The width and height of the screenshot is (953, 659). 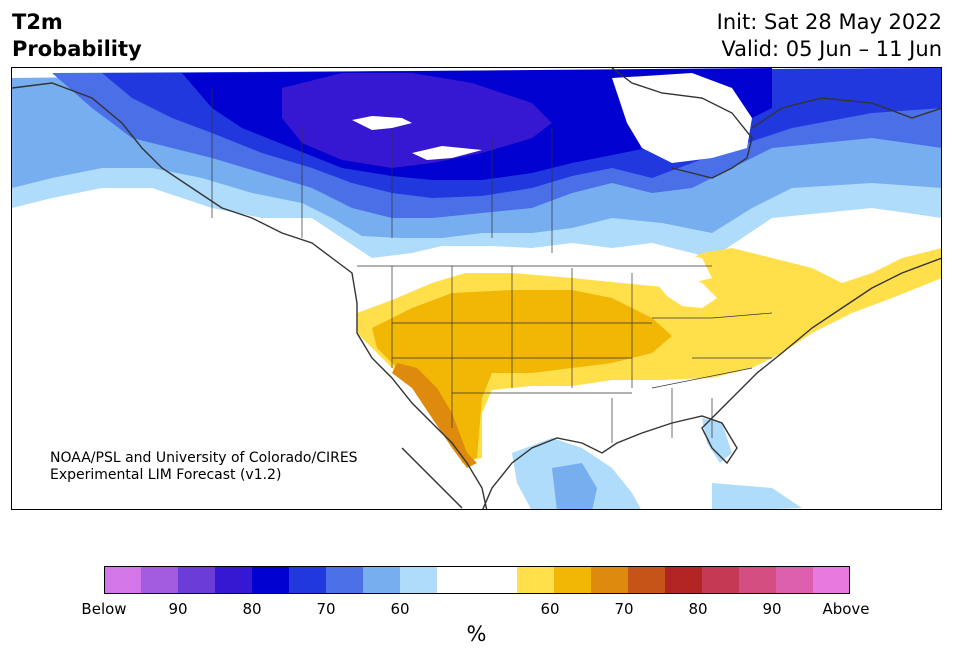 What do you see at coordinates (757, 496) in the screenshot?
I see `below-60-caribbean` at bounding box center [757, 496].